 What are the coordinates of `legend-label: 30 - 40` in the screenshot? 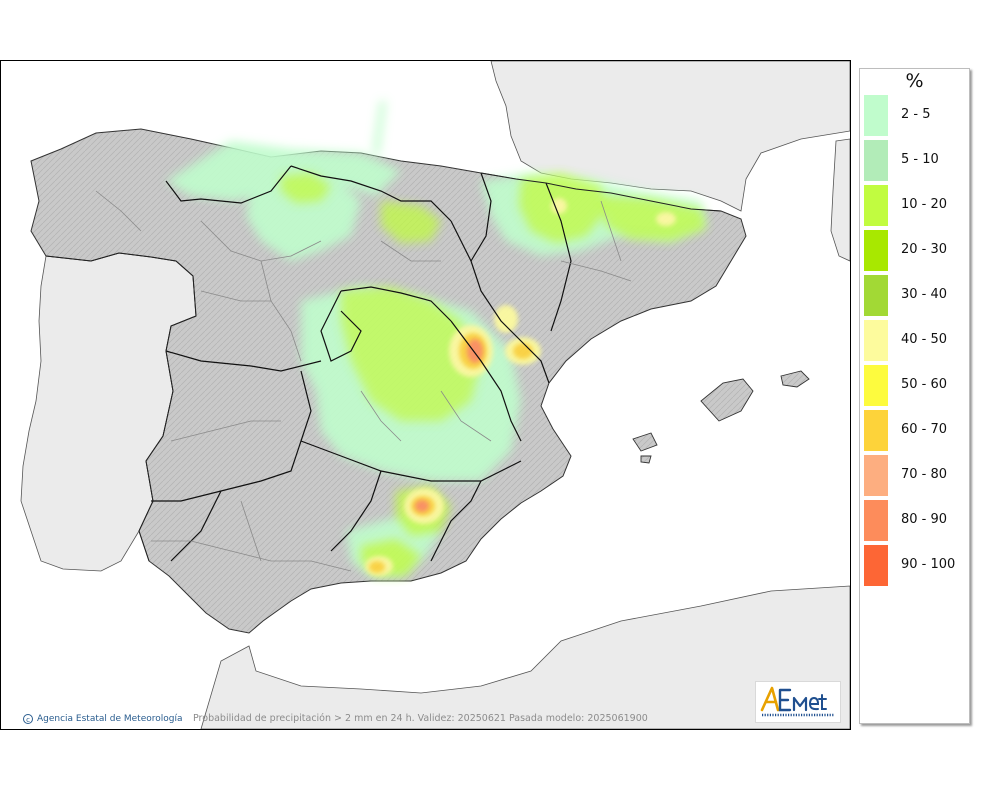 It's located at (924, 294).